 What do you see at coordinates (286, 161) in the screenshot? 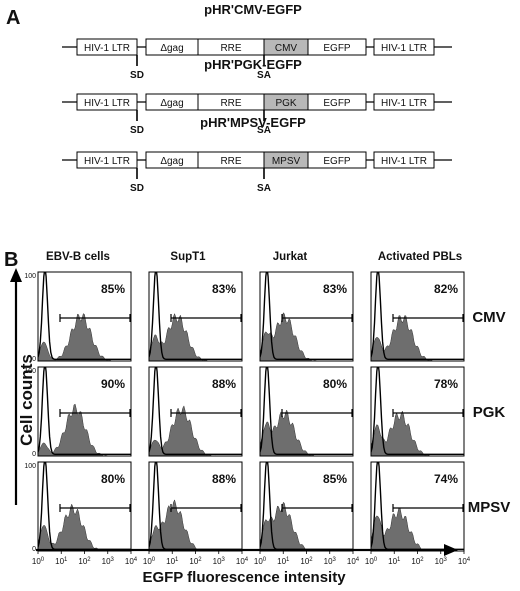
I see `element-label-prom: MPSV` at bounding box center [286, 161].